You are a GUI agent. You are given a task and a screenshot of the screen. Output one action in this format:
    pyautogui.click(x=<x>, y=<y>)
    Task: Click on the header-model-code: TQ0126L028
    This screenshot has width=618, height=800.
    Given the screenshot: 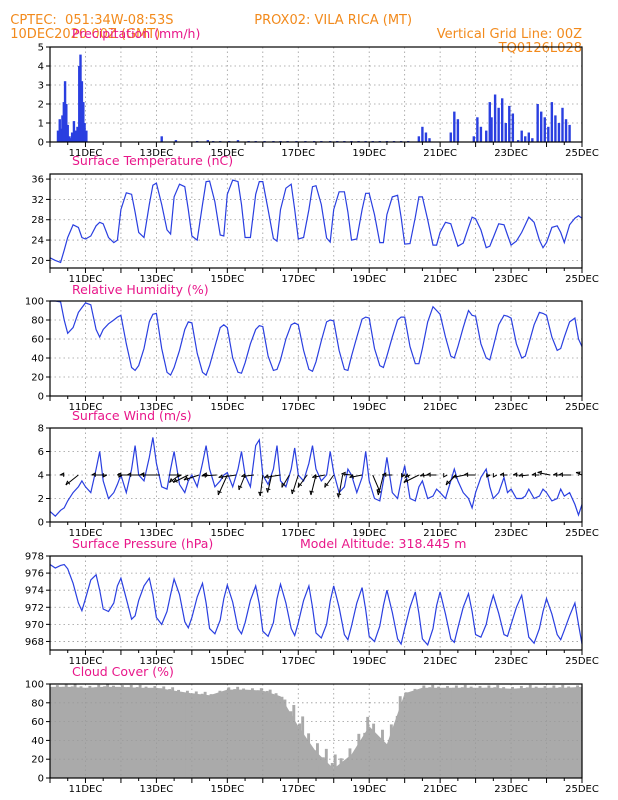 What is the action you would take?
    pyautogui.click(x=540, y=48)
    